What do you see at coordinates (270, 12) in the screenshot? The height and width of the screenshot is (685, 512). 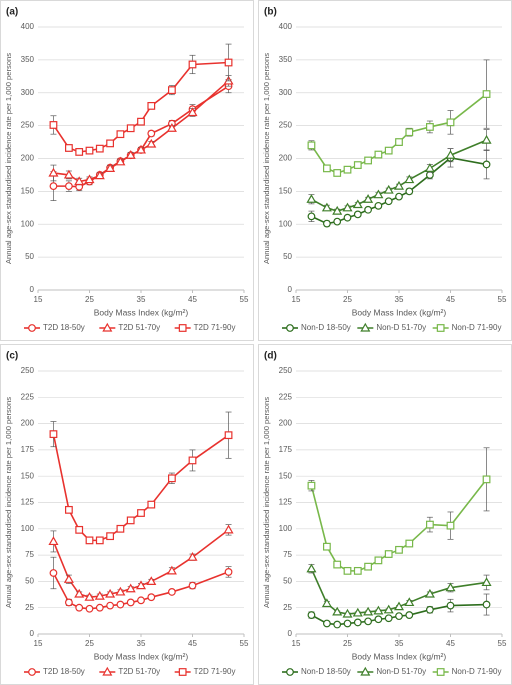 I see `panel-label: (b)` at bounding box center [270, 12].